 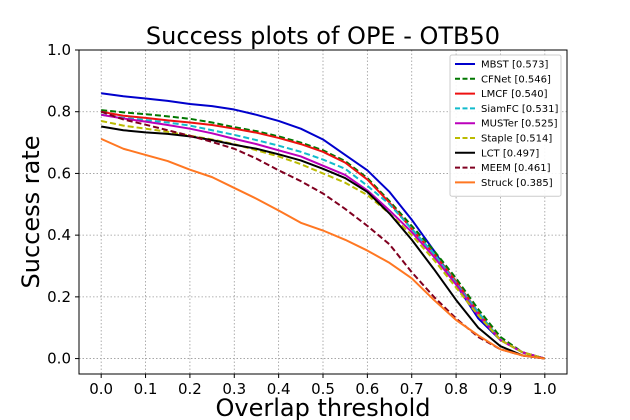 What do you see at coordinates (323, 389) in the screenshot?
I see `x-tick-label: 0.5` at bounding box center [323, 389].